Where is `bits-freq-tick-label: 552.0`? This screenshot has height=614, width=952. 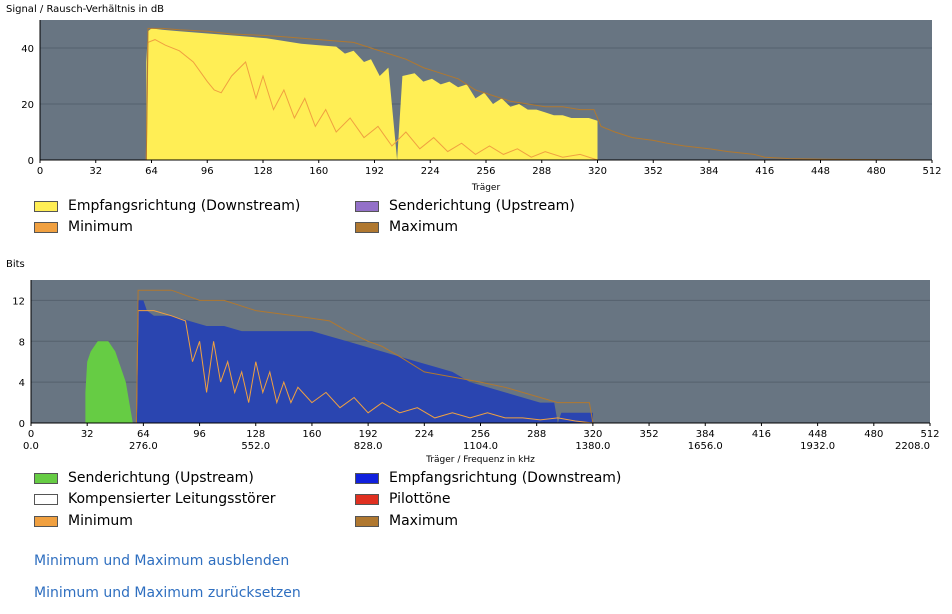
bits-freq-tick-label: 552.0 is located at coordinates (255, 446).